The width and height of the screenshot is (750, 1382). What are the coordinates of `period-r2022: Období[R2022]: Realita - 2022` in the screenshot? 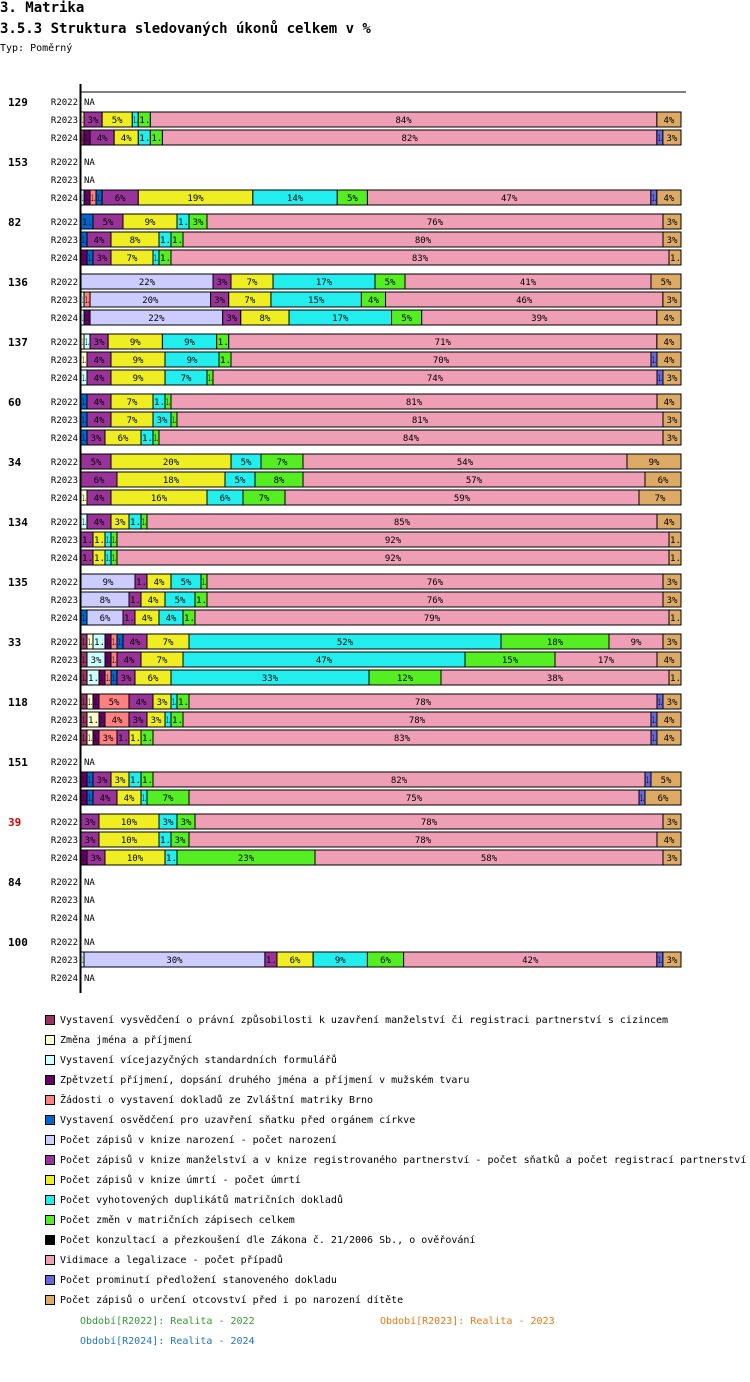 It's located at (167, 1321).